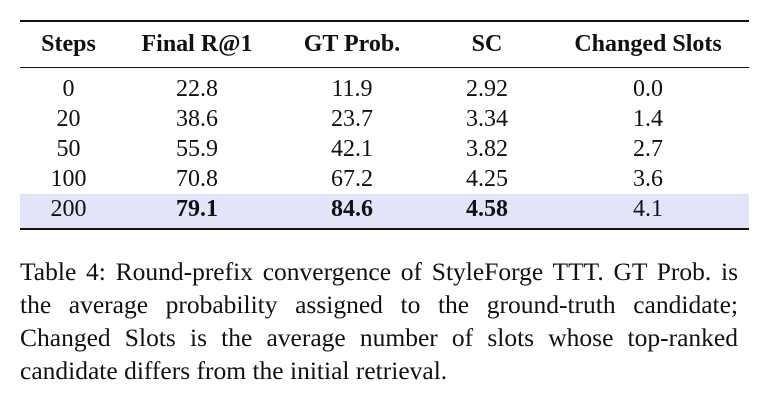 Image resolution: width=767 pixels, height=407 pixels. Describe the element at coordinates (68, 149) in the screenshot. I see `table-cell: 50` at that location.